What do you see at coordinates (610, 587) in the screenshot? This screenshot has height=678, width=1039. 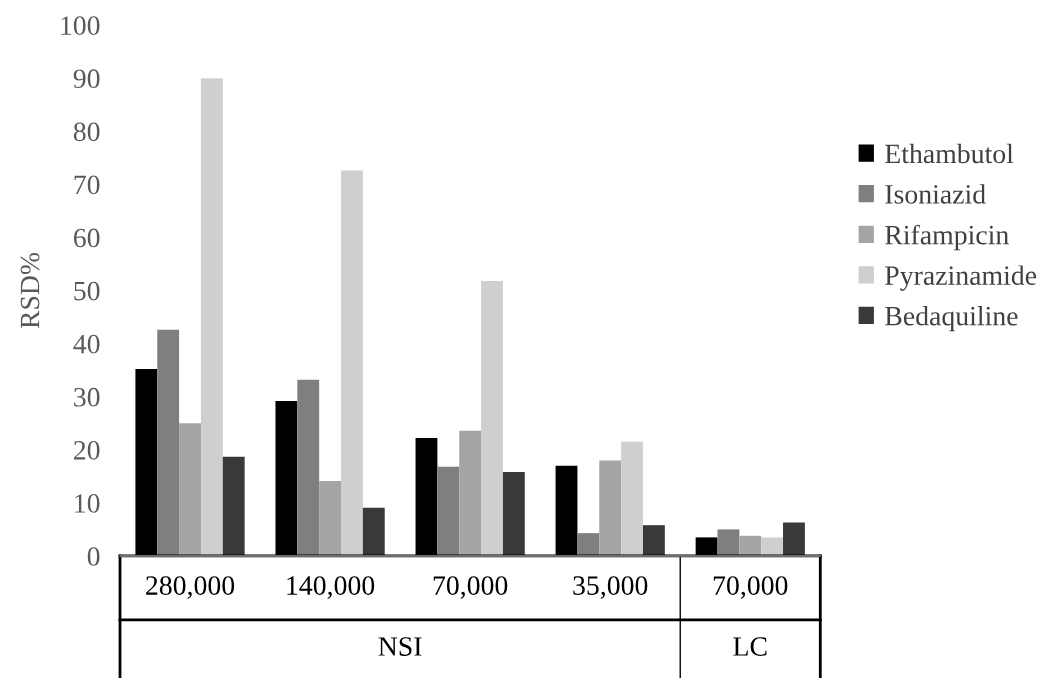 I see `x-tick-label: 35,000` at bounding box center [610, 587].